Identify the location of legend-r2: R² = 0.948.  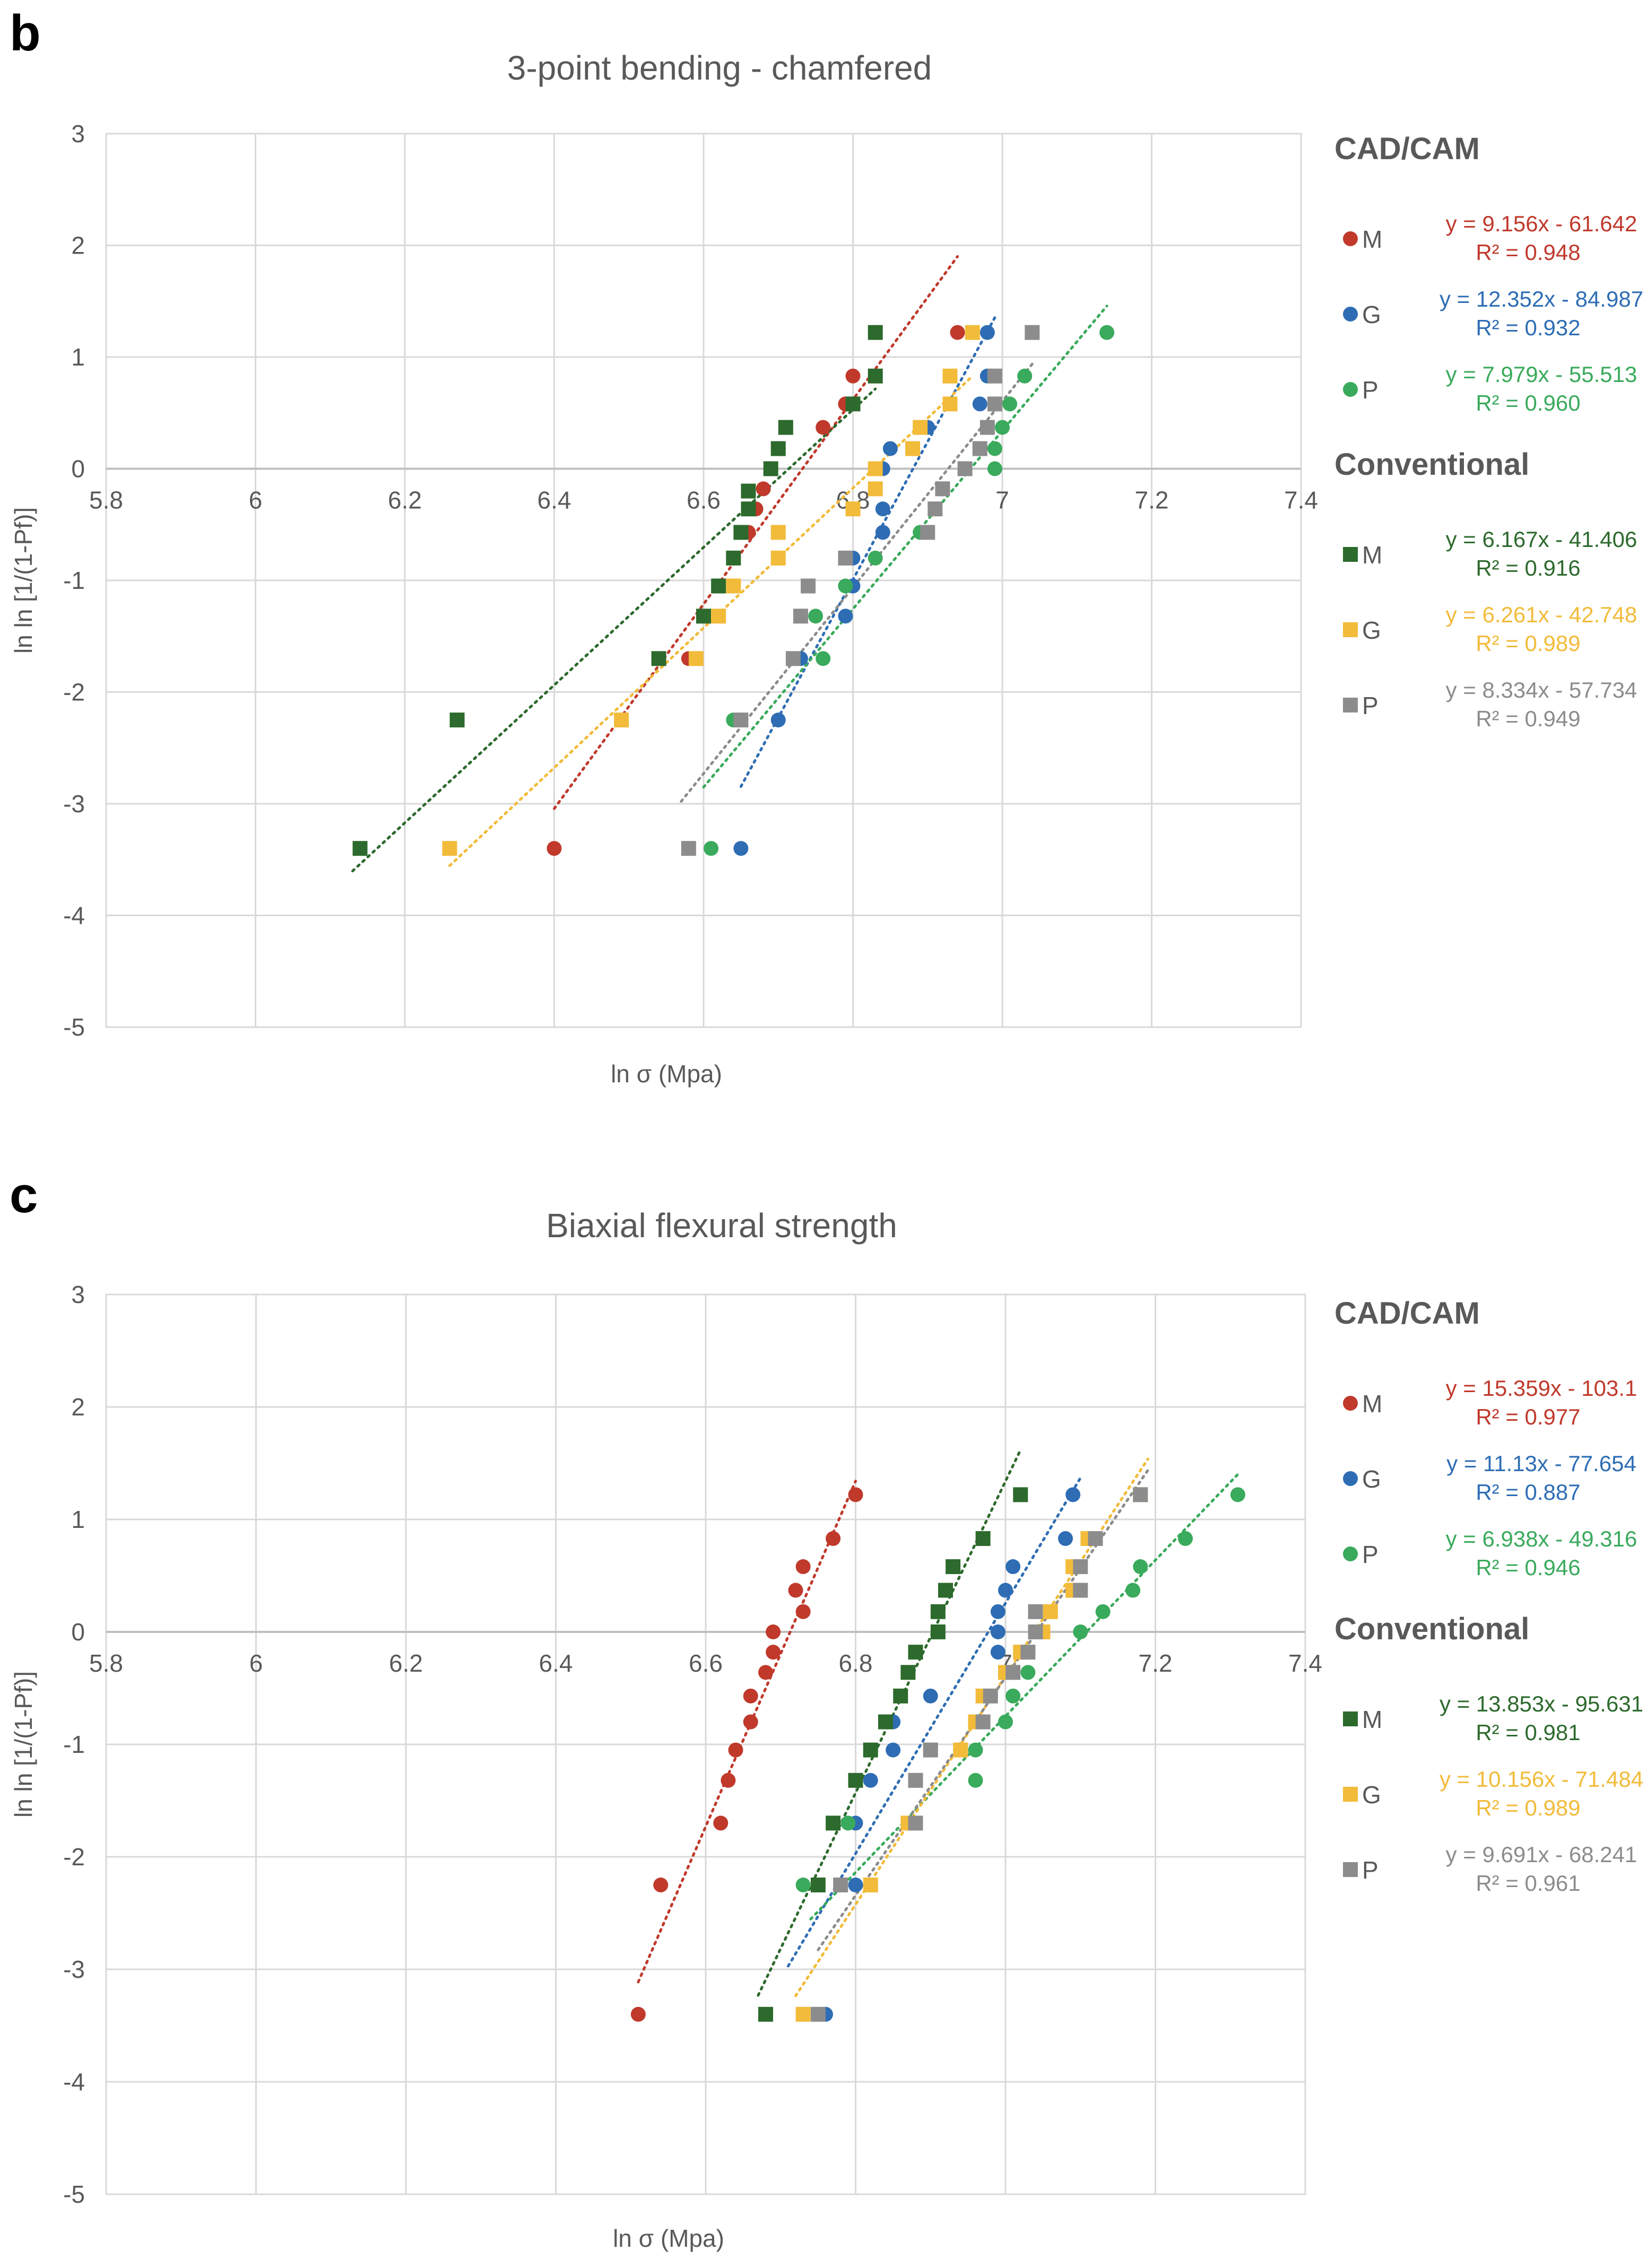
(1528, 253).